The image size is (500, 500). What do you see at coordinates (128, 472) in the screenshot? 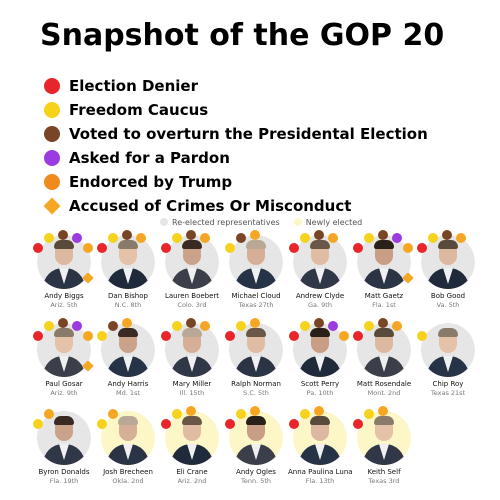
I see `member-name: Josh Brecheen` at bounding box center [128, 472].